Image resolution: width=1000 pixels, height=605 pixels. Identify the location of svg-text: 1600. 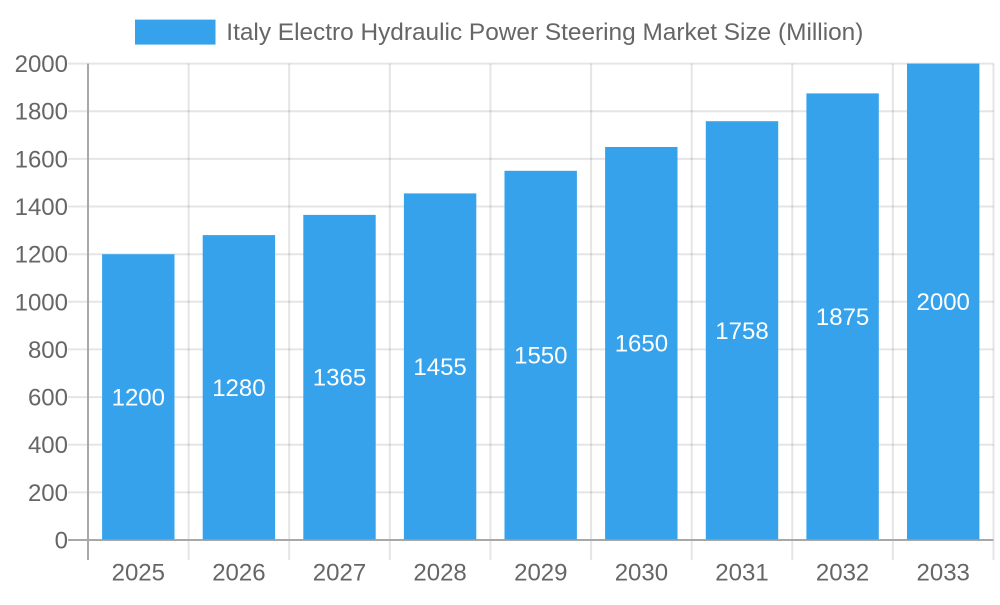
(41, 159).